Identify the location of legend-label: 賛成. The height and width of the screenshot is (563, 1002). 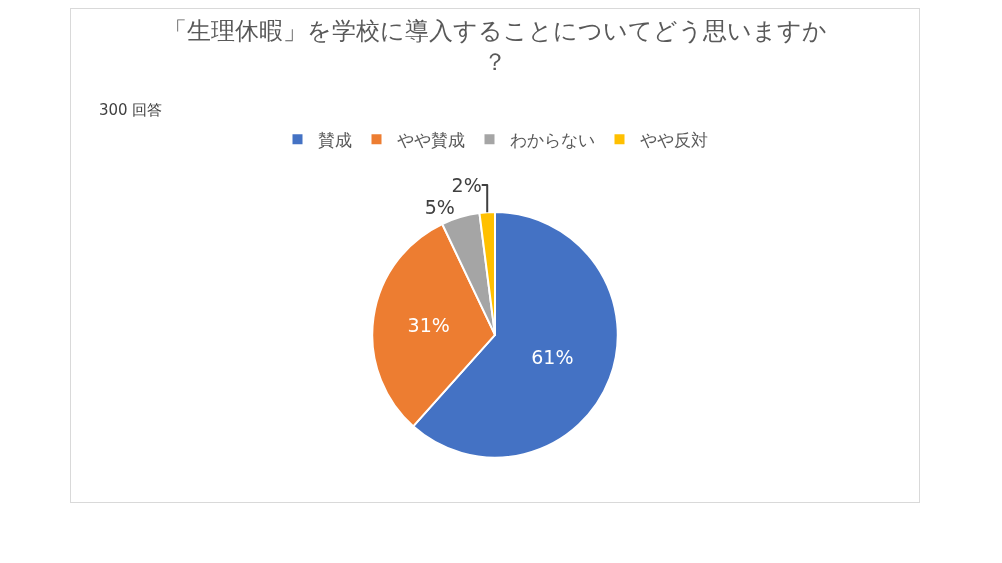
(334, 139).